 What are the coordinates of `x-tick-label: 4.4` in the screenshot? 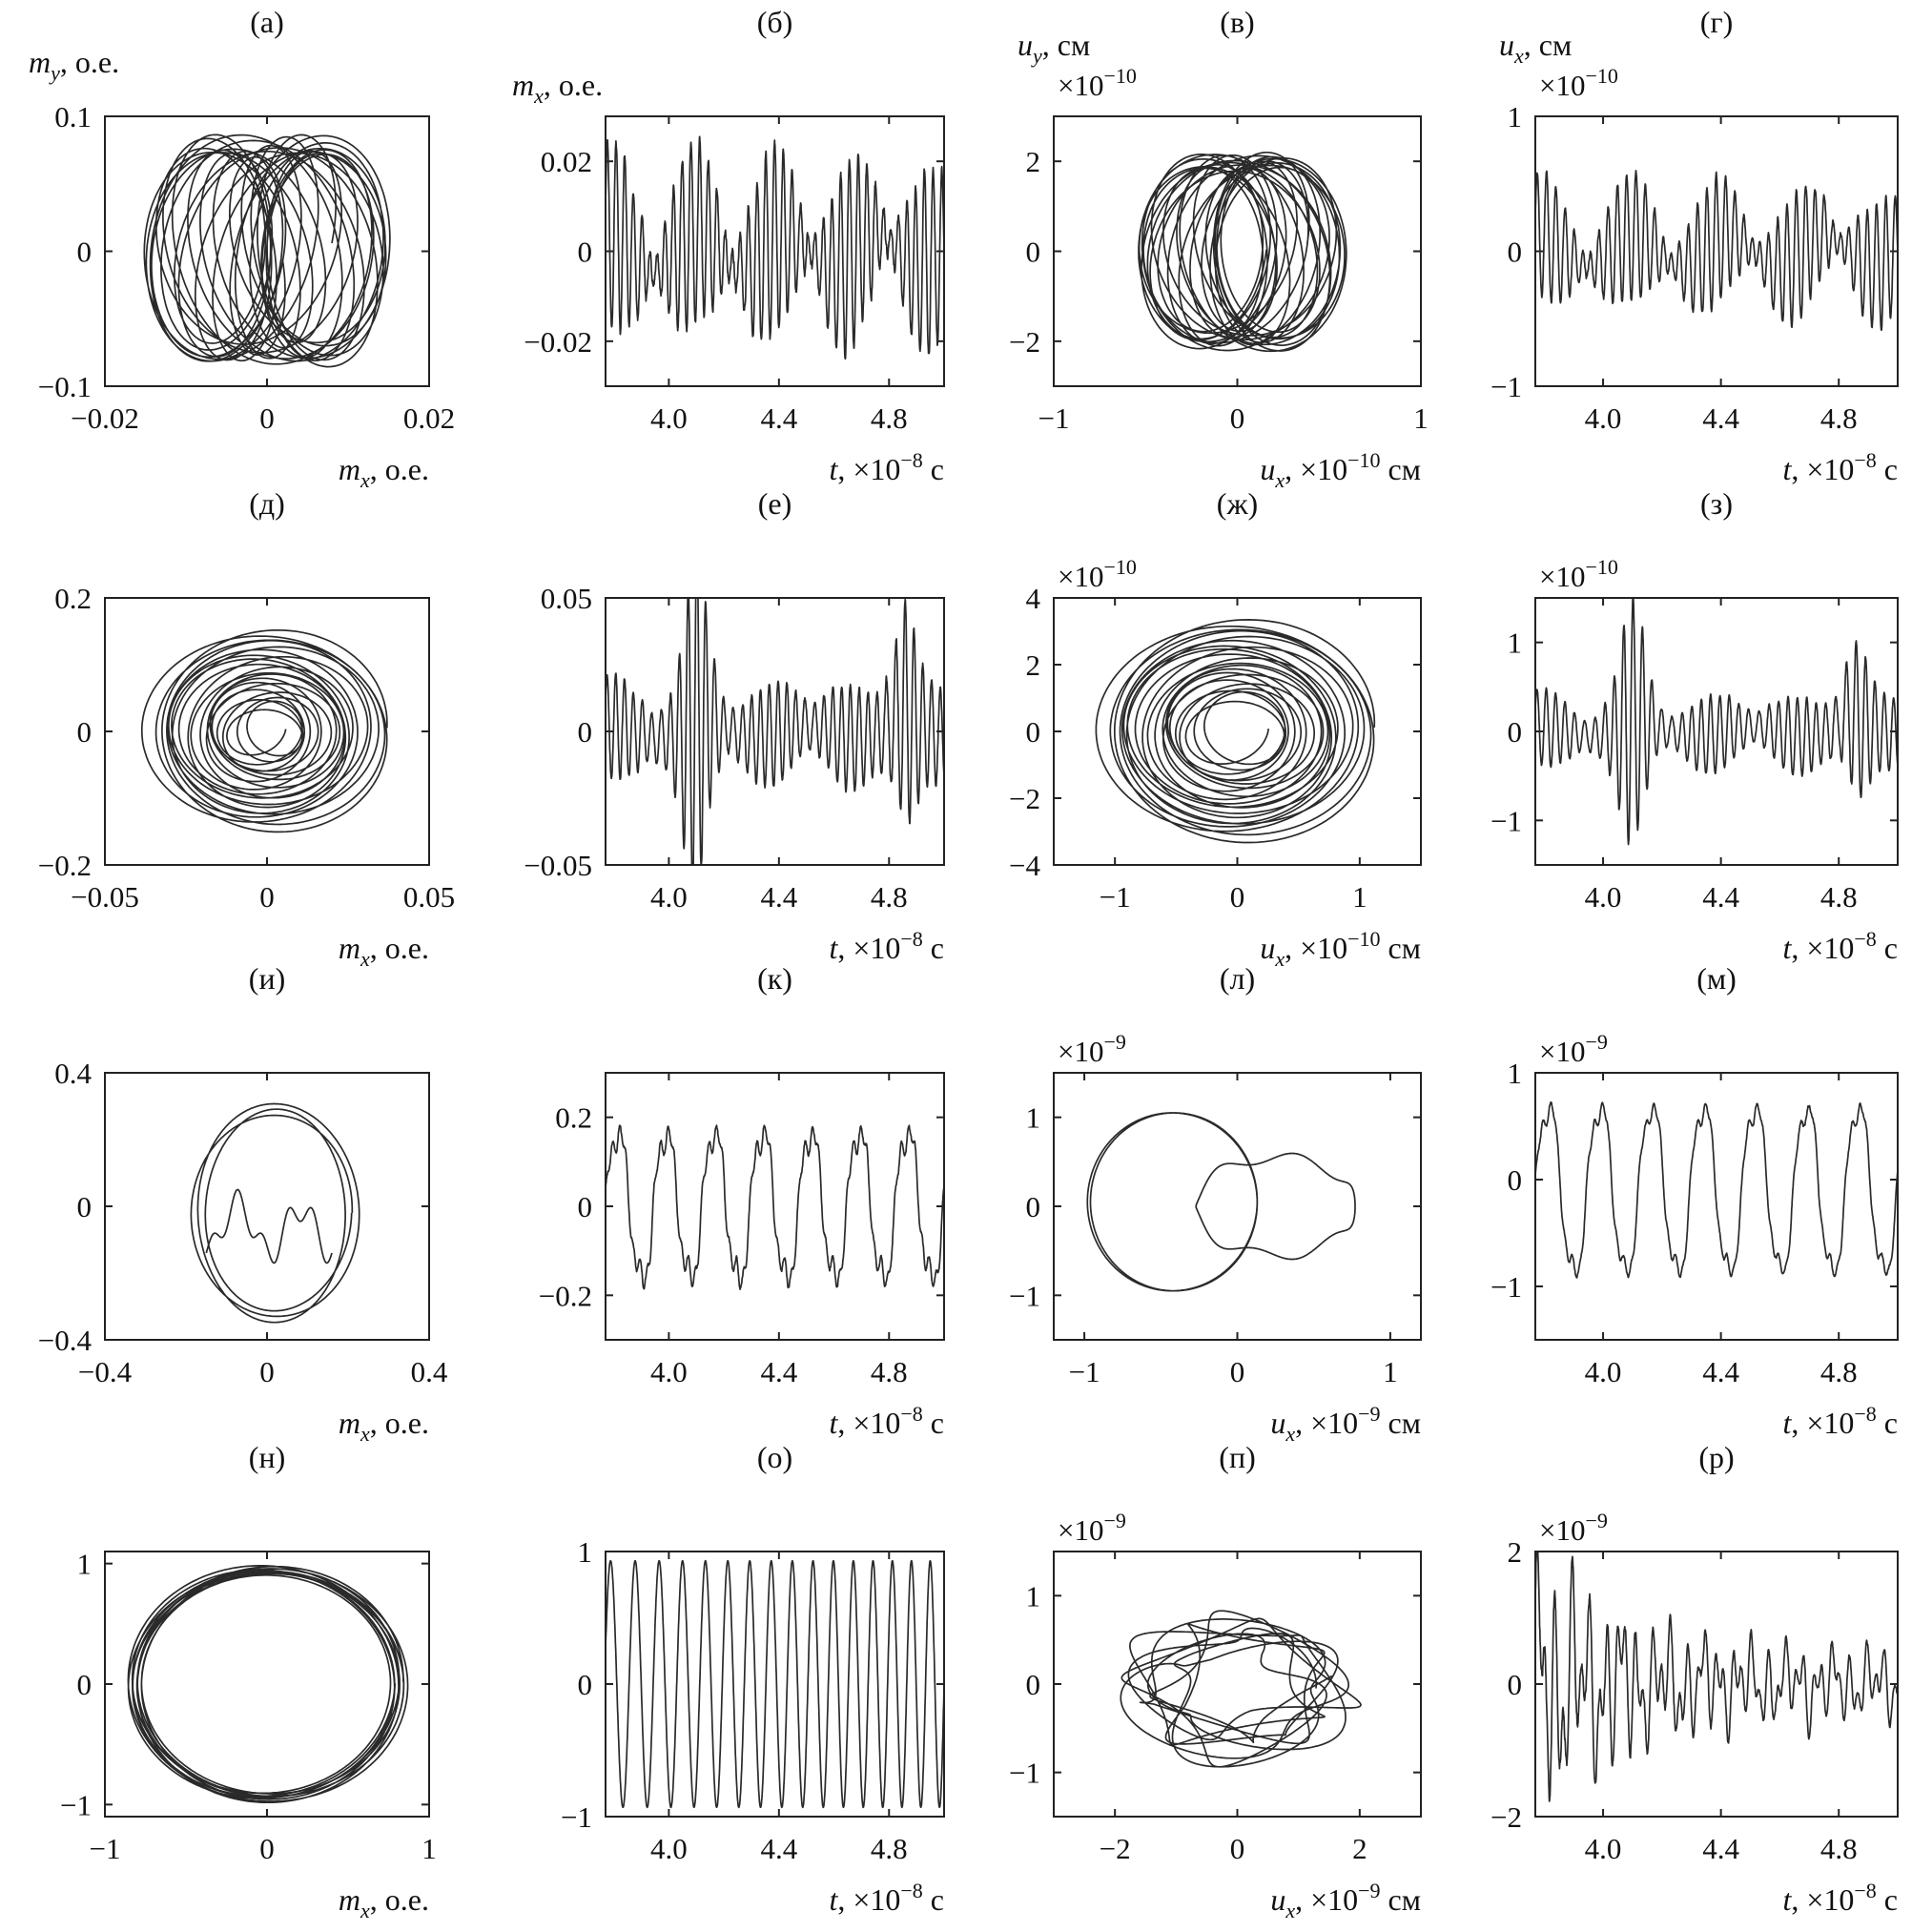 It's located at (778, 1848).